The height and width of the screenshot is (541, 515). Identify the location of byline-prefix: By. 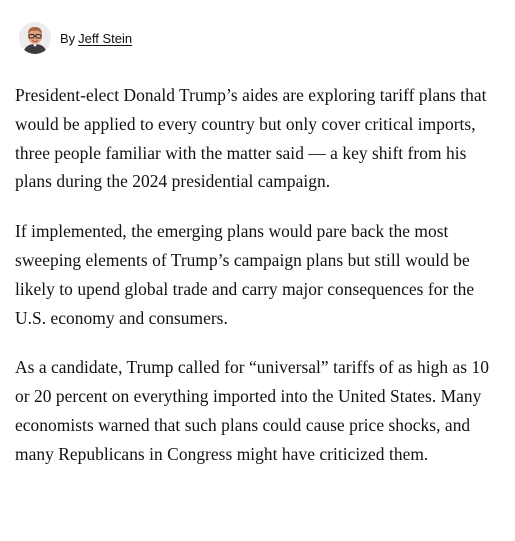
(68, 38).